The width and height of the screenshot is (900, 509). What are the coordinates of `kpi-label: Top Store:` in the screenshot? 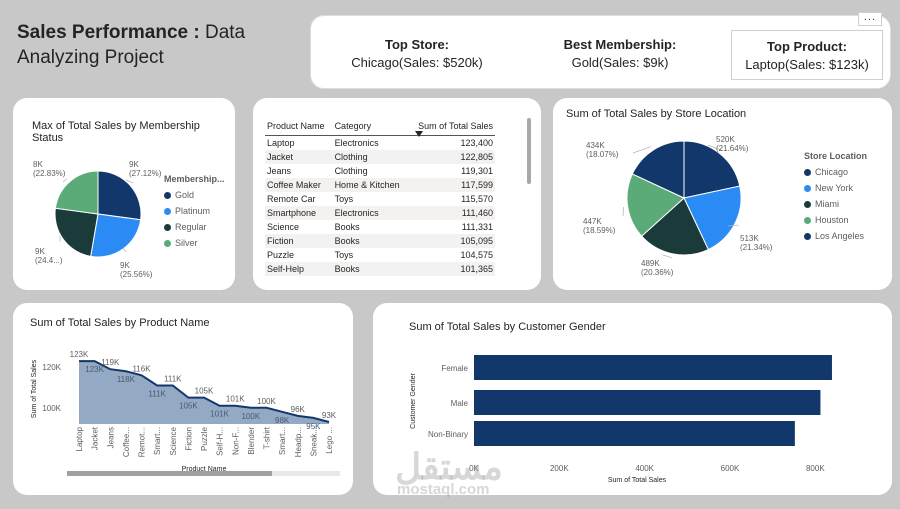 It's located at (417, 44).